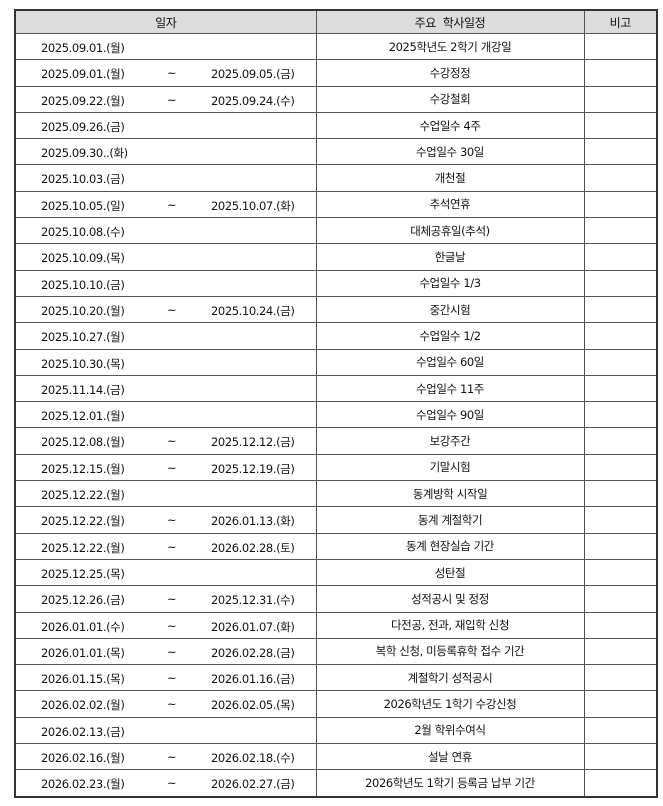 This screenshot has width=663, height=806. I want to click on event-cell: 2026학년도 1학기 등록금 납부 기간, so click(450, 783).